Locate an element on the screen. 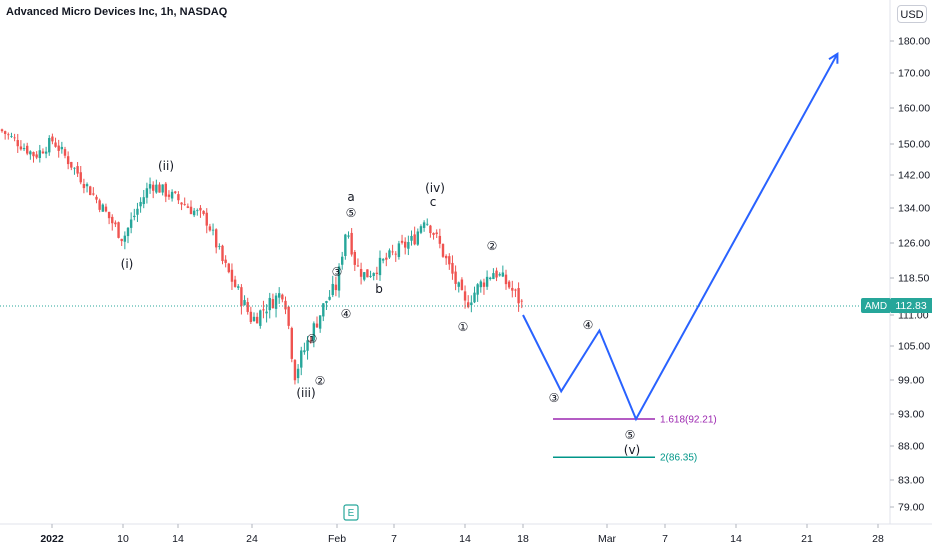  chart-title: Advanced Micro Devices Inc, 1h, NASDAQ is located at coordinates (117, 12).